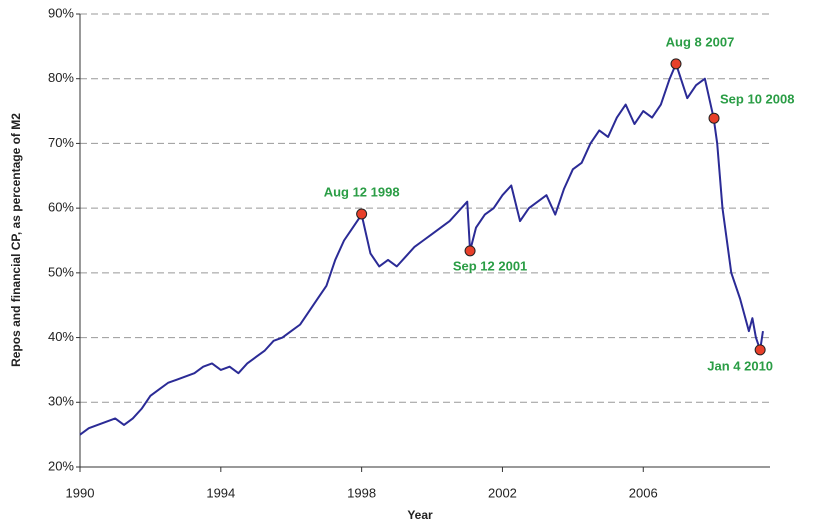 The height and width of the screenshot is (525, 813). I want to click on y-tick-label: 60%, so click(61, 207).